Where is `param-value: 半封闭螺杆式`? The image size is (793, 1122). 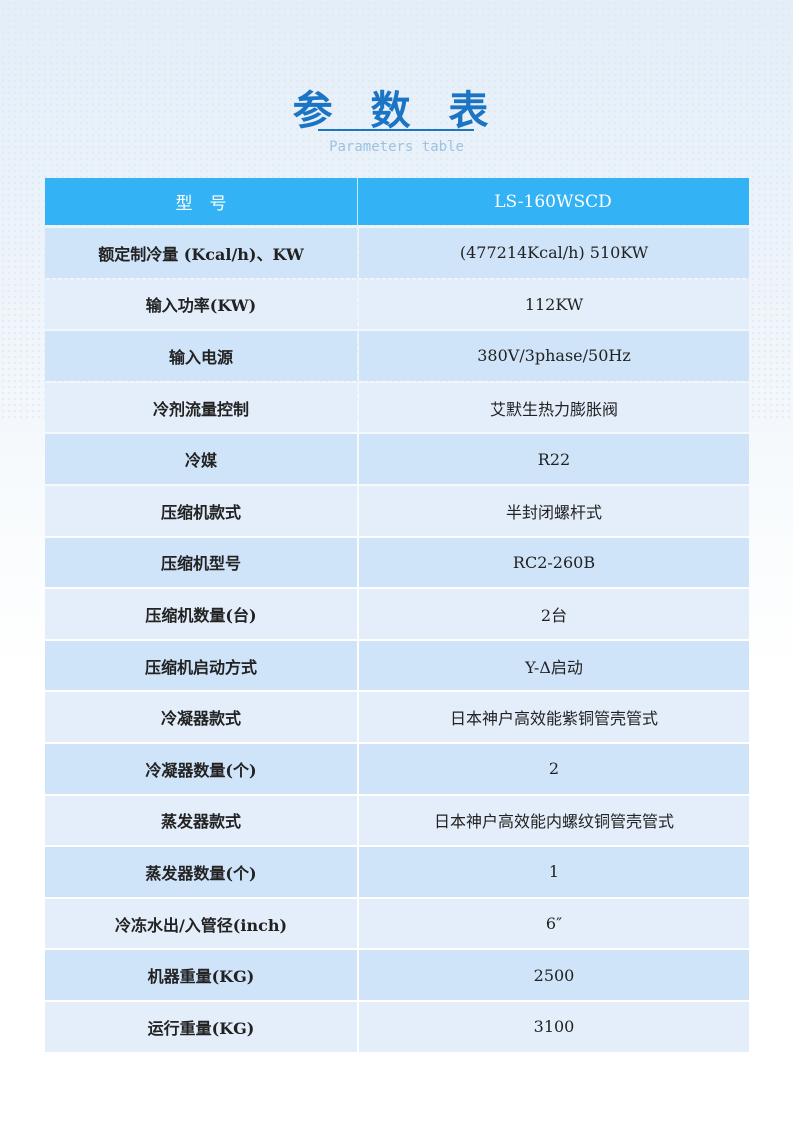
param-value: 半封闭螺杆式 is located at coordinates (554, 510).